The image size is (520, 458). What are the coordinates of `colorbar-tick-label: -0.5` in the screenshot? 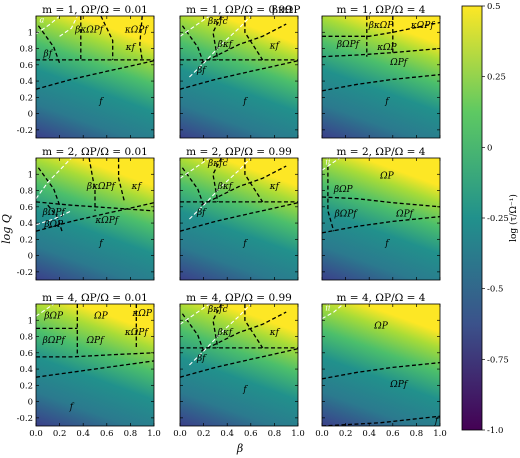 It's located at (495, 290).